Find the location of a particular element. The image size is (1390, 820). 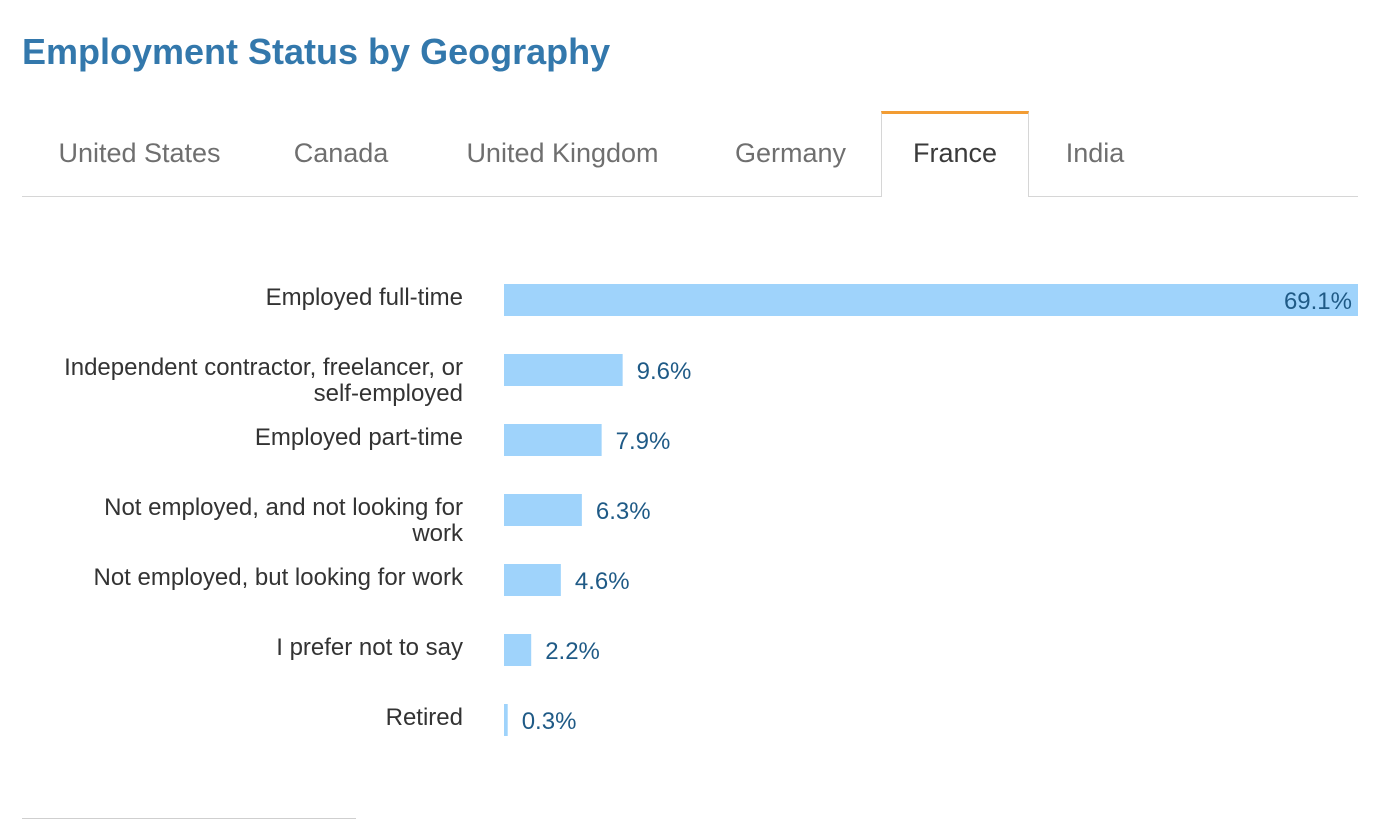

category-label: Employed full-time is located at coordinates (364, 297).